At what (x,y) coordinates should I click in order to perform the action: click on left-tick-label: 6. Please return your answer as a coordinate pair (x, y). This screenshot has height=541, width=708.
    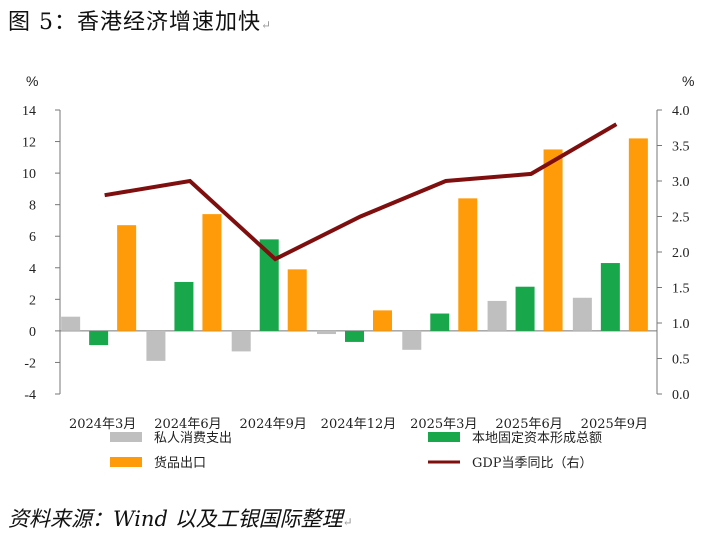
    Looking at the image, I should click on (32, 237).